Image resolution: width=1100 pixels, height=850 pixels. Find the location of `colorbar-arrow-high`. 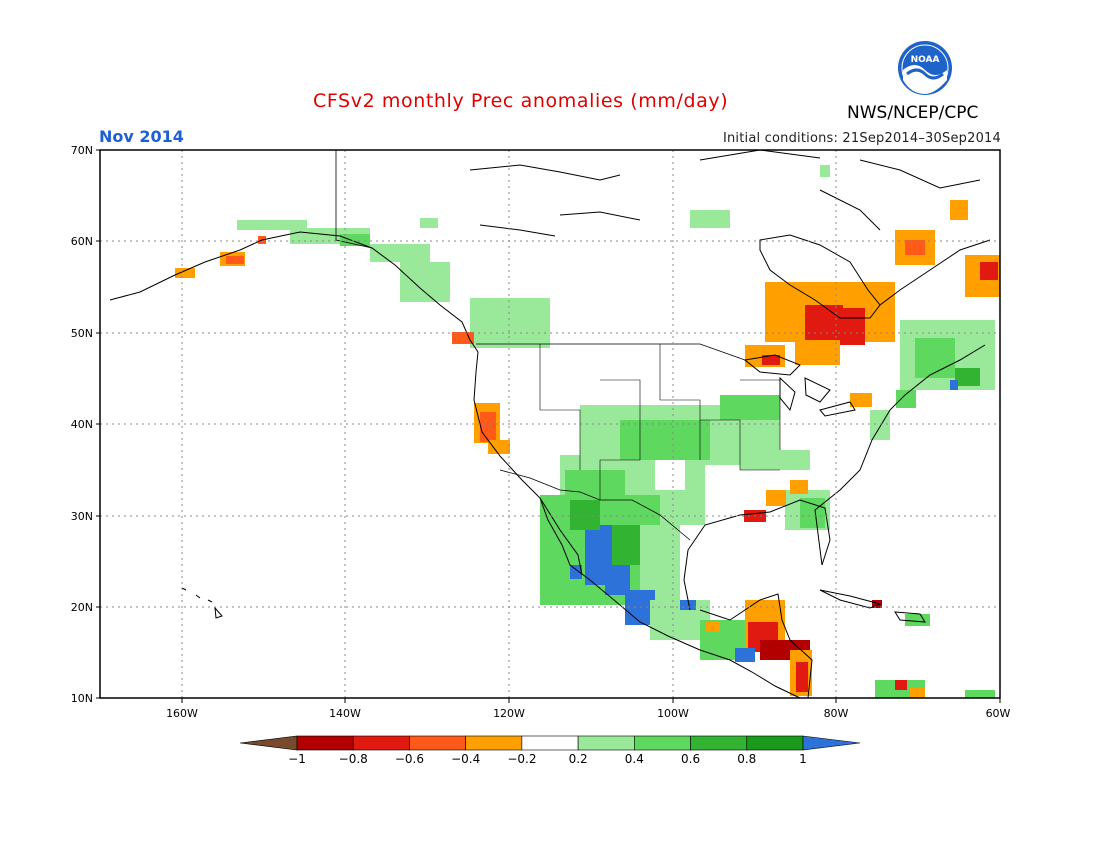

colorbar-arrow-high is located at coordinates (831, 743).